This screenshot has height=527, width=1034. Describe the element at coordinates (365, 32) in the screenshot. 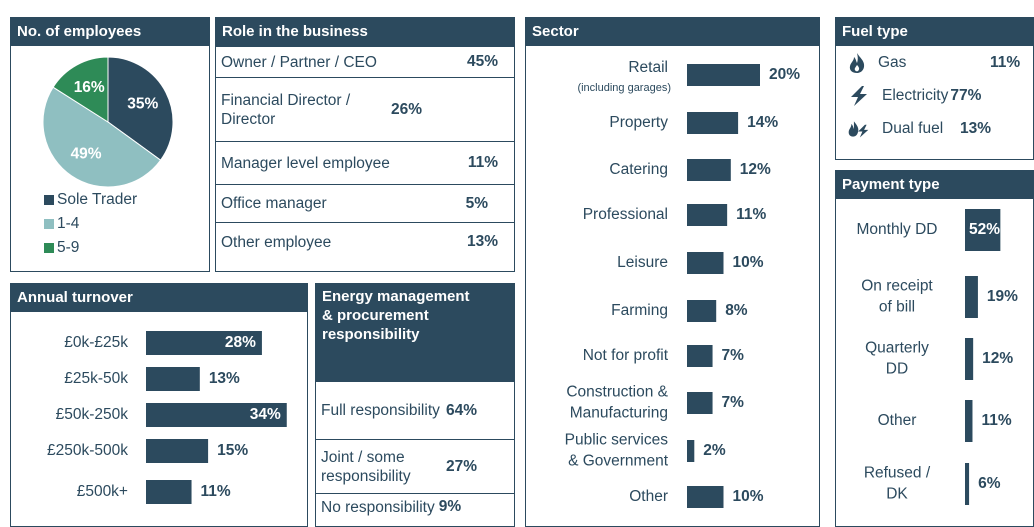

I see `panel-title: Role in the business` at that location.